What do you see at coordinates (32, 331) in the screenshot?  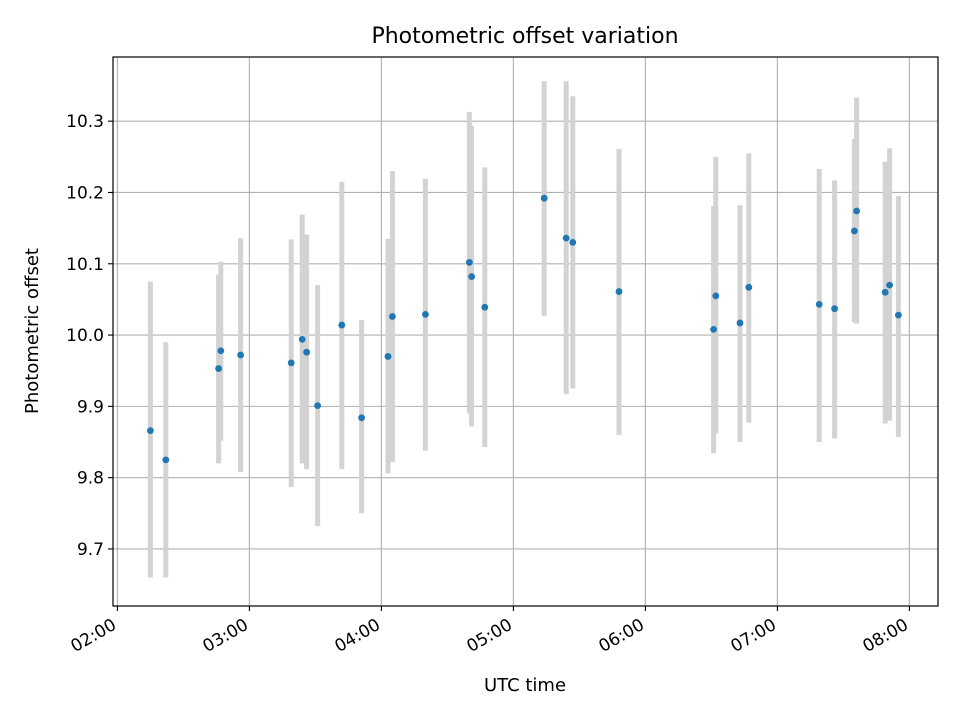 I see `y-axis-label: Photometric offset` at bounding box center [32, 331].